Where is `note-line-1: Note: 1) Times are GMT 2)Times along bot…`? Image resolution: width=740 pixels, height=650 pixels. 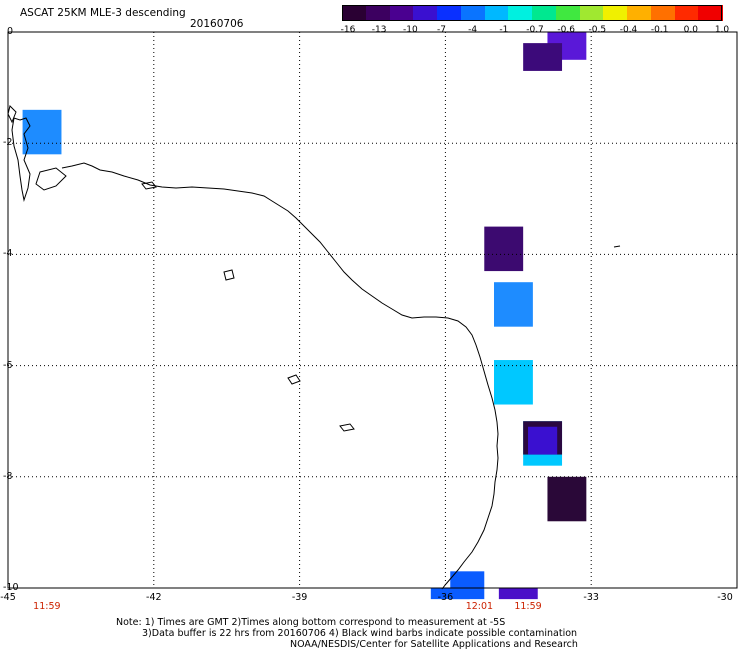
note-line-1: Note: 1) Times are GMT 2)Times along bot… is located at coordinates (311, 622).